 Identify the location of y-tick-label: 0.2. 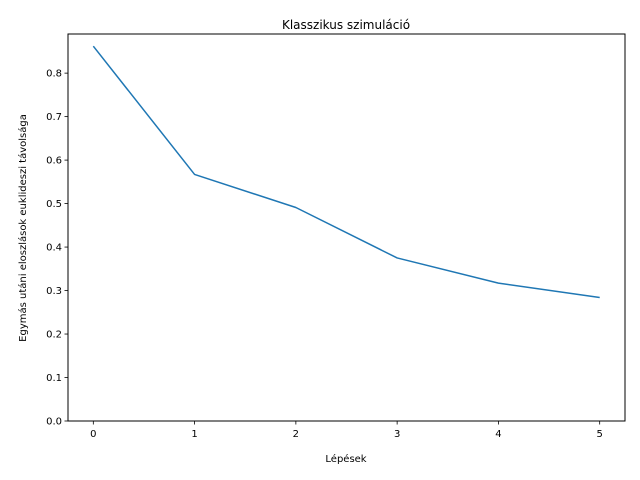
(54, 335).